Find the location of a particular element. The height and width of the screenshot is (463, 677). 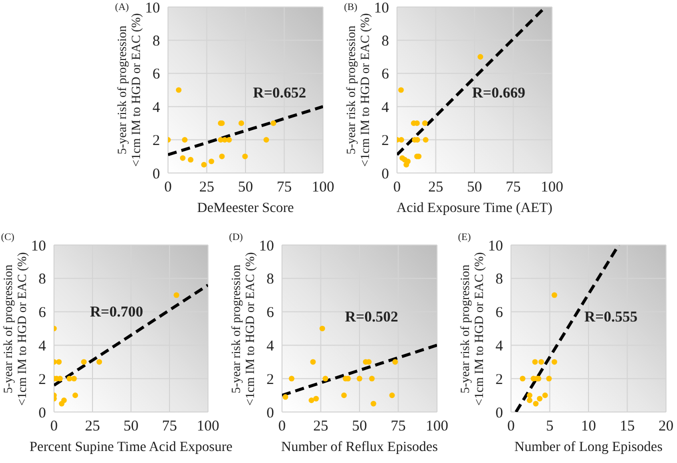

x-axis-title: Number of Long Episodes is located at coordinates (588, 448).